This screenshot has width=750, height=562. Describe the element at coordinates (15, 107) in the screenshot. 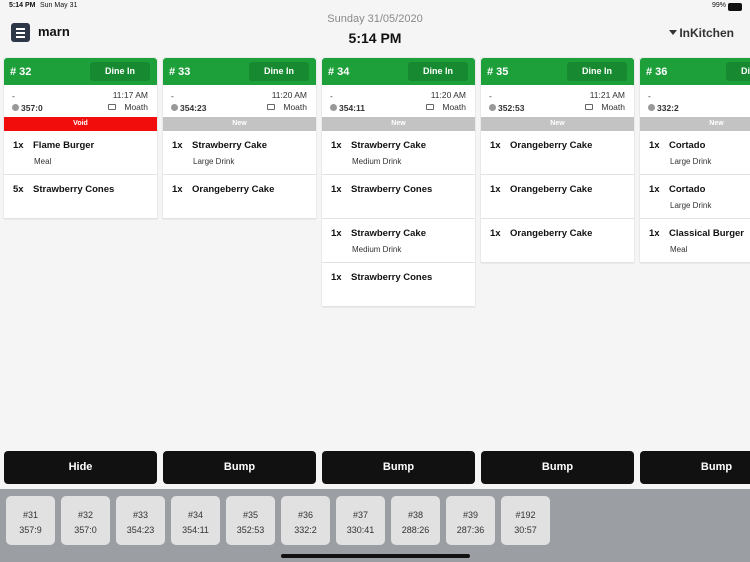

I see `timer-icon` at that location.